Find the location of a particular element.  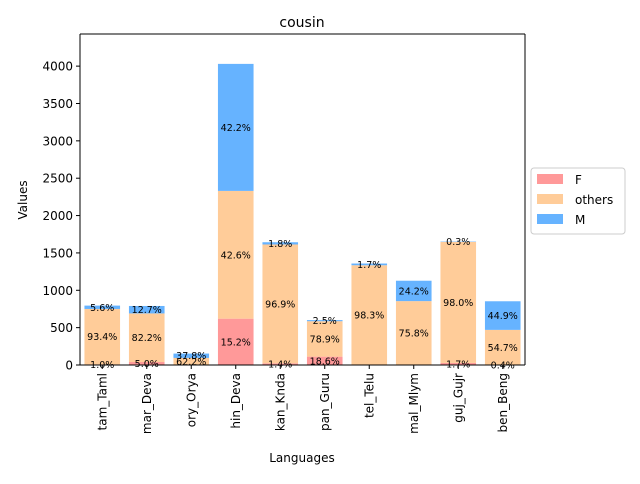

x-tick-label-tel_Telu: tel_Telu is located at coordinates (369, 395).